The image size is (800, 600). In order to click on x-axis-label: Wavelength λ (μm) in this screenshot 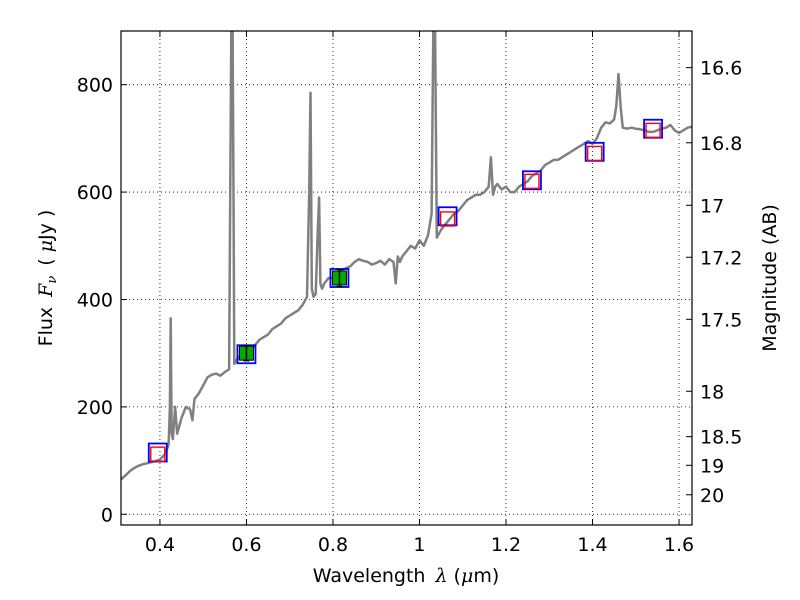, I will do `click(406, 576)`.